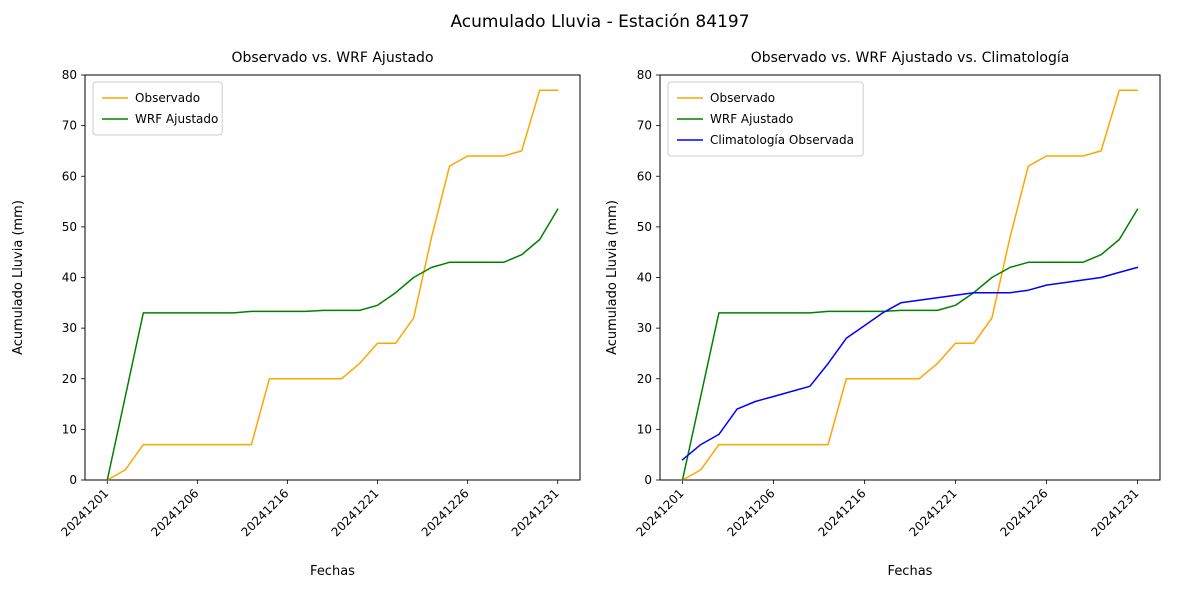 The width and height of the screenshot is (1200, 600). I want to click on subplot-title: Observado vs. WRF Ajustado, so click(332, 58).